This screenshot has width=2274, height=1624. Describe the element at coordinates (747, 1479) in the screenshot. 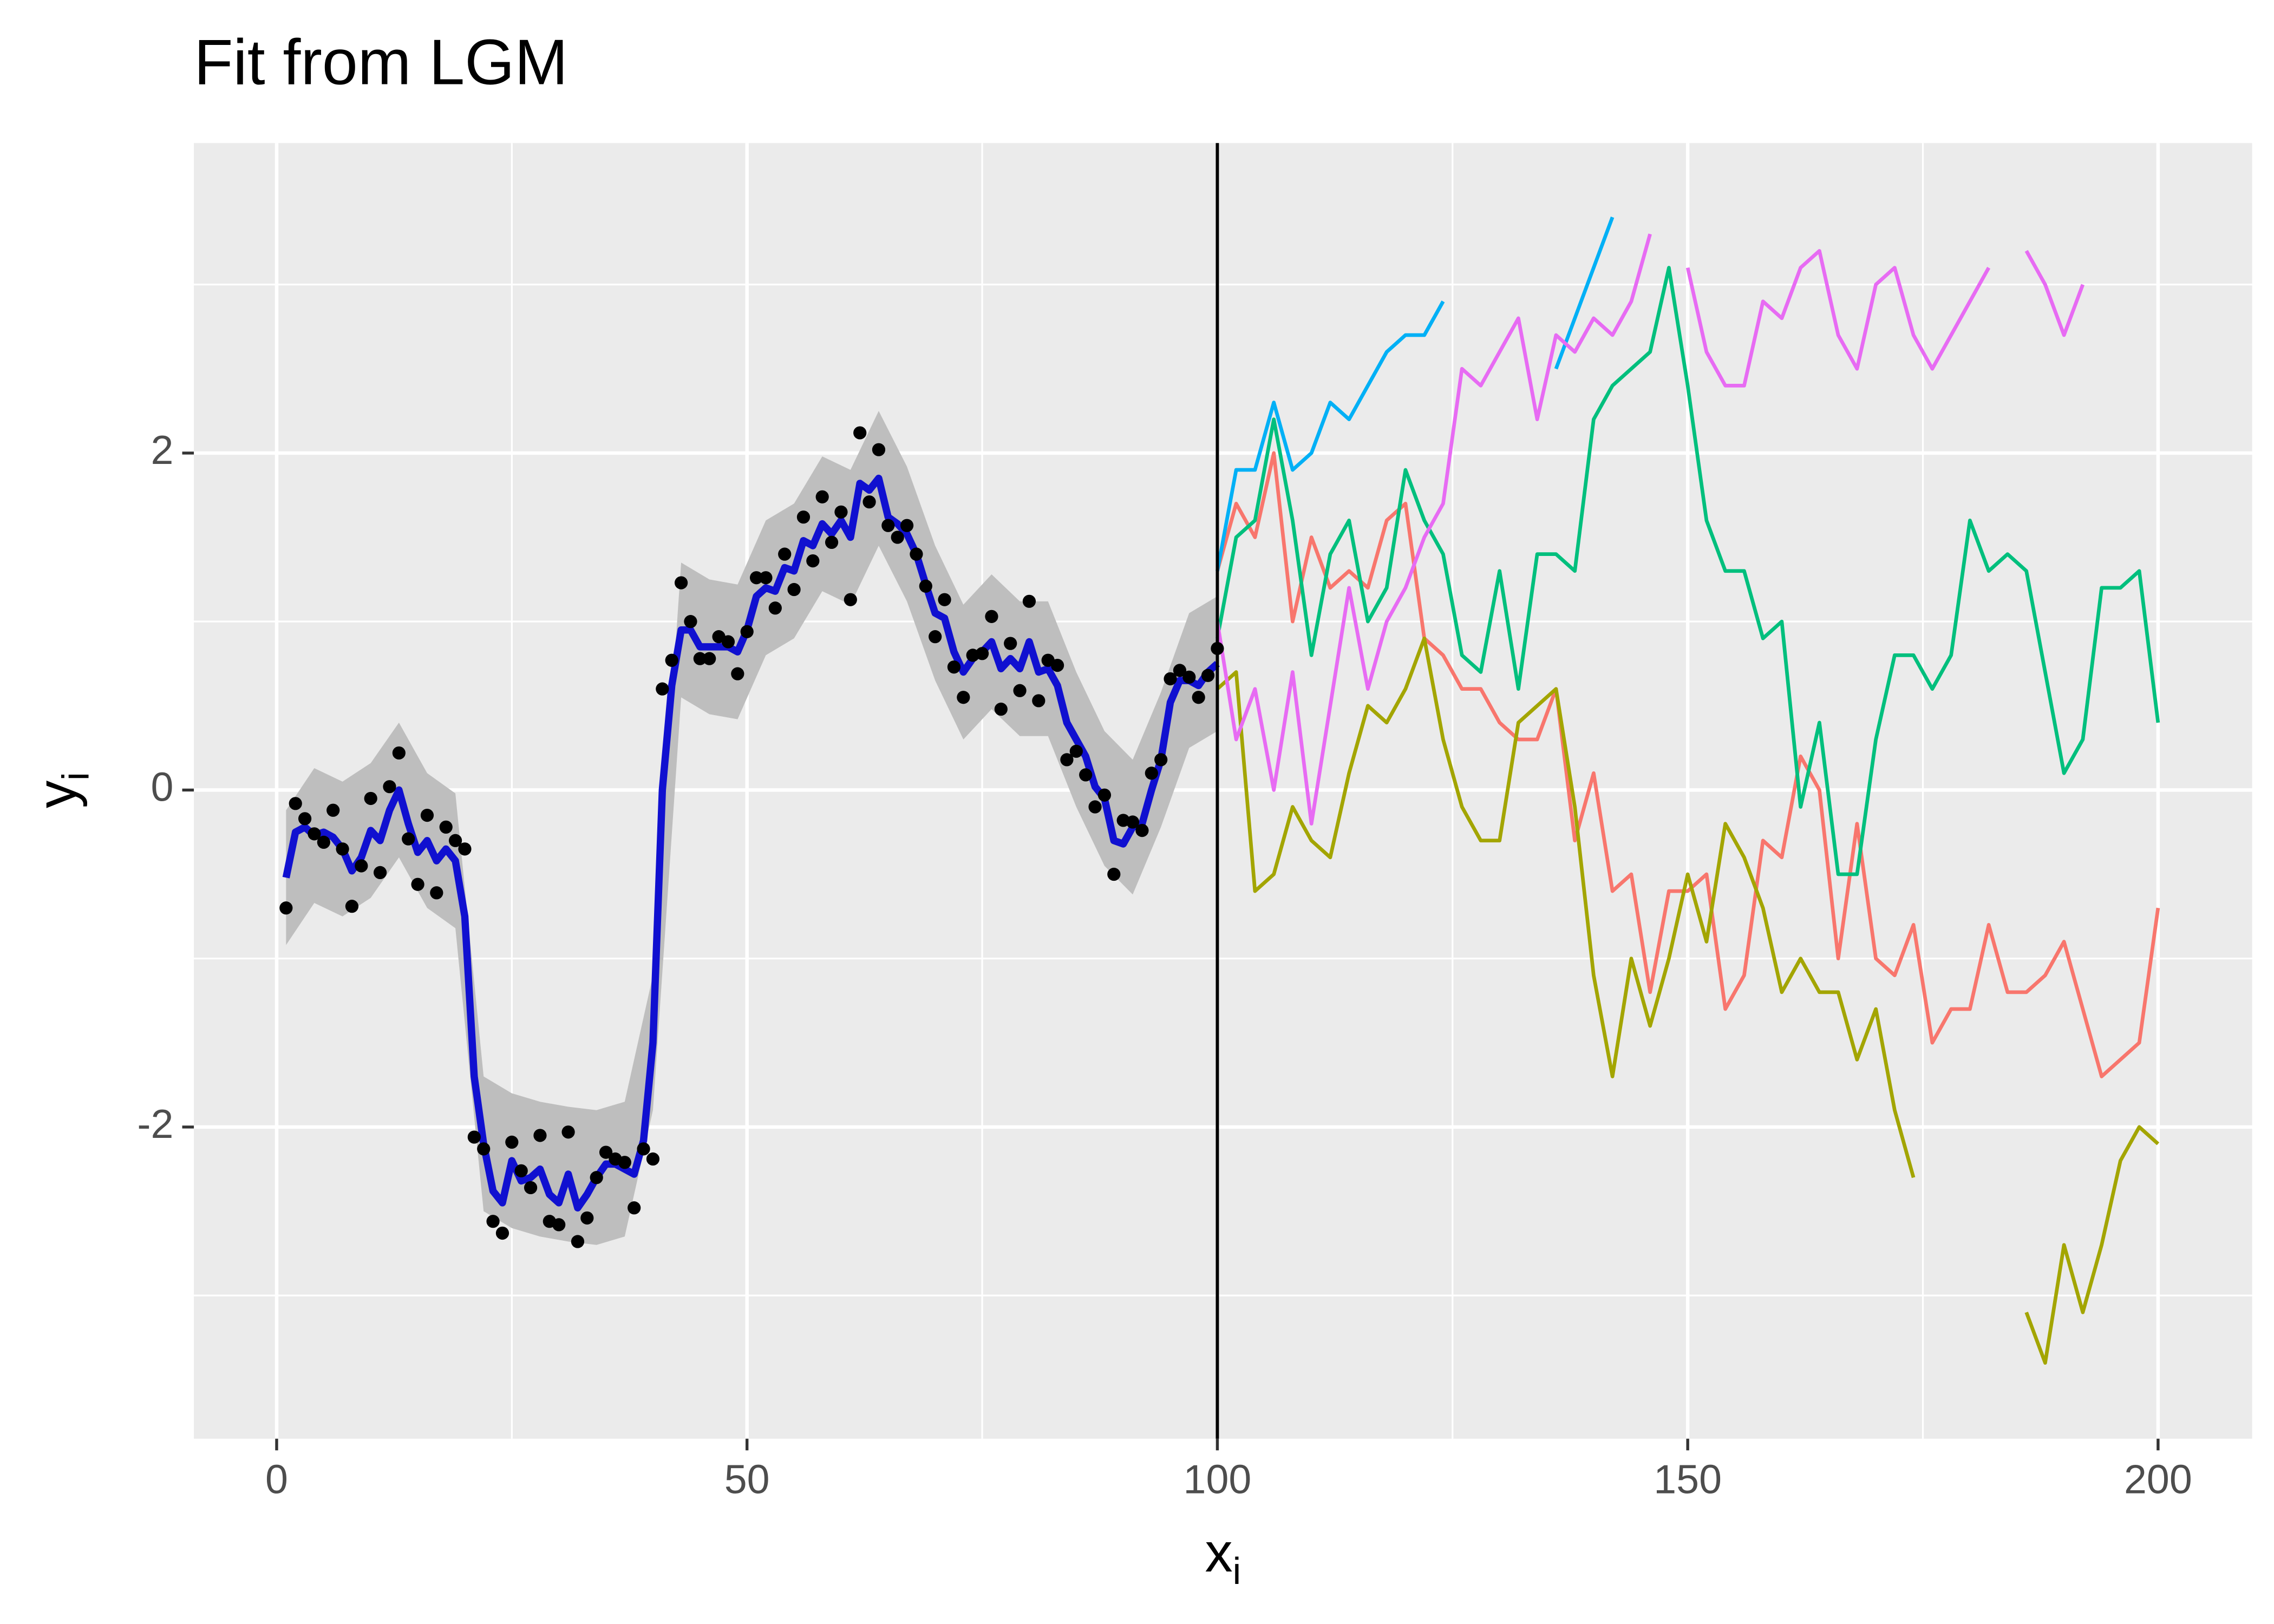

I see `x-tick-label: 50` at that location.